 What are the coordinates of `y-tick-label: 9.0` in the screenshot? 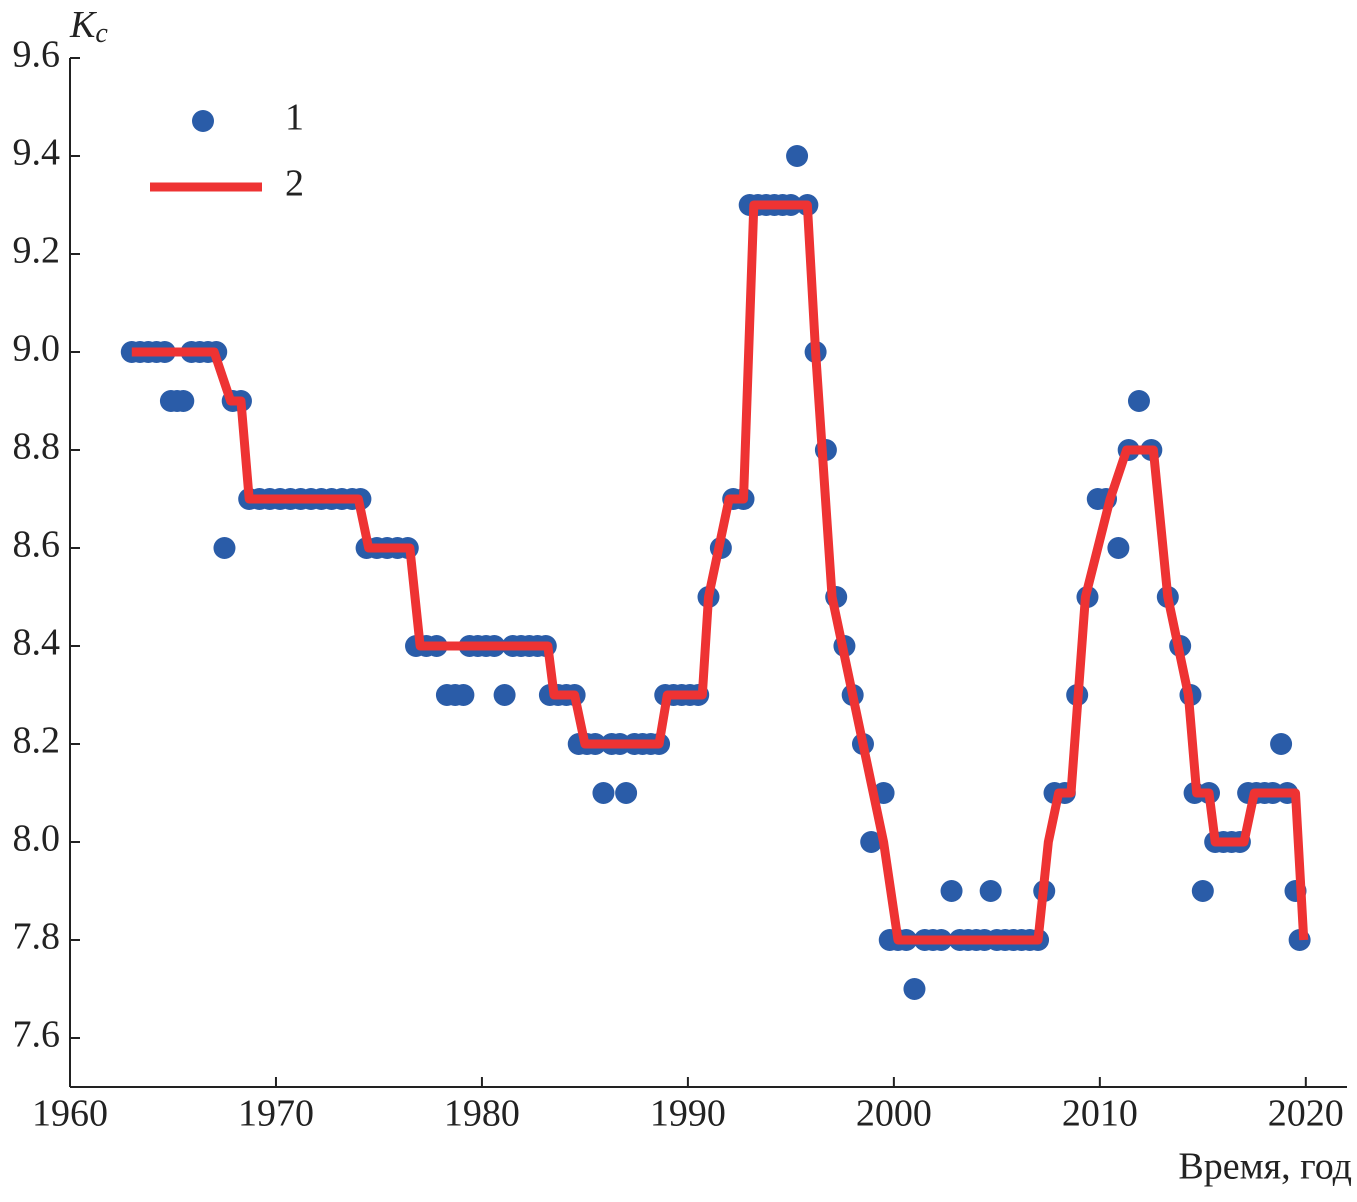 It's located at (37, 349).